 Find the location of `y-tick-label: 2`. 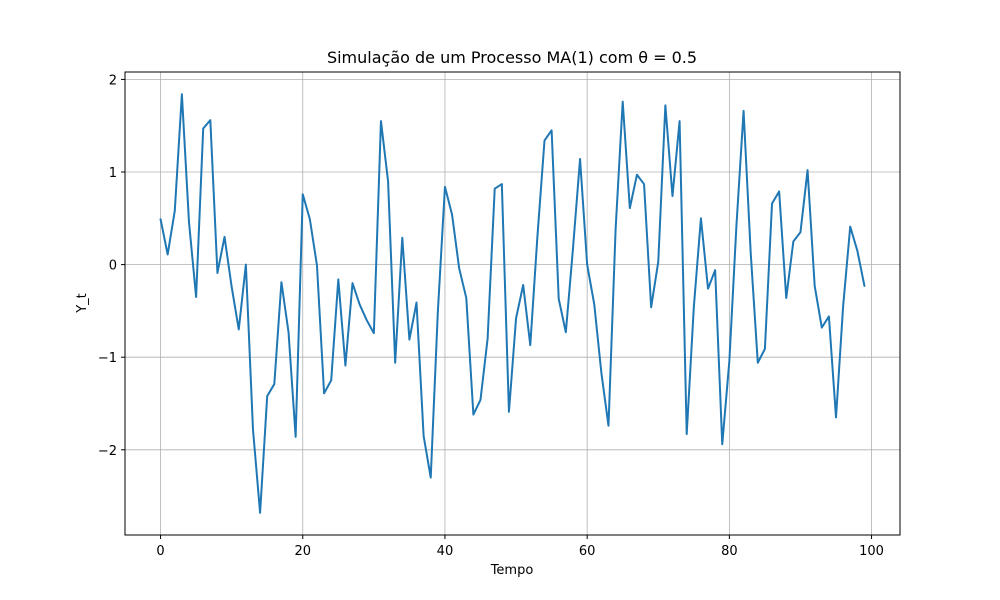

y-tick-label: 2 is located at coordinates (113, 80).